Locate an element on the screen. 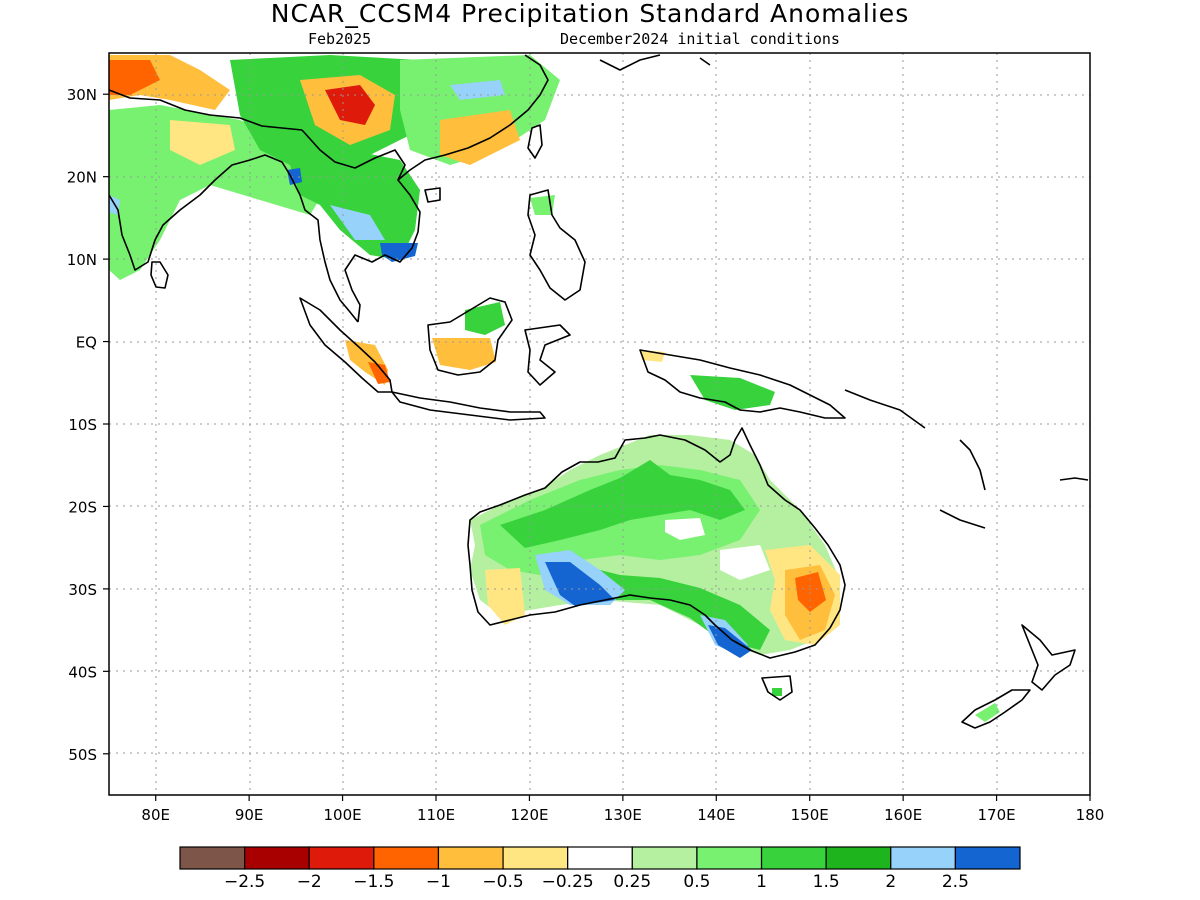 This screenshot has height=900, width=1200. shade-australia-white is located at coordinates (685, 529).